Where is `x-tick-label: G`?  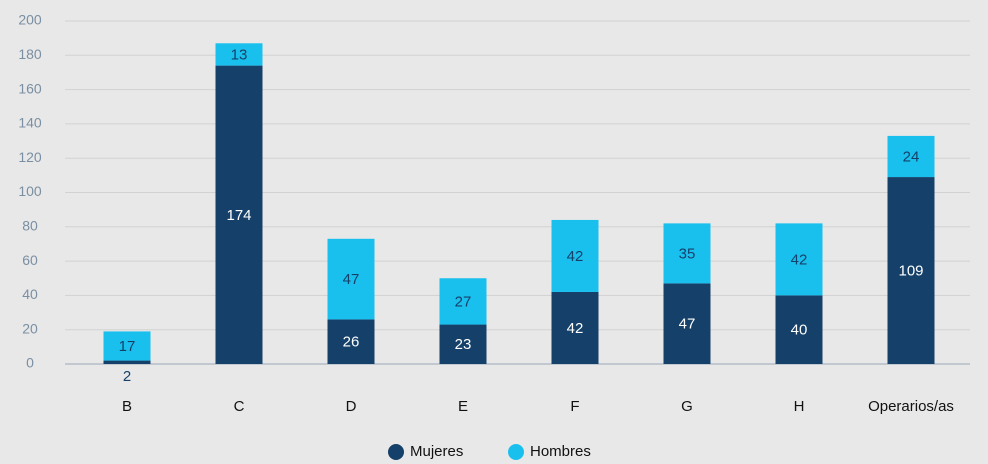 x-tick-label: G is located at coordinates (687, 406).